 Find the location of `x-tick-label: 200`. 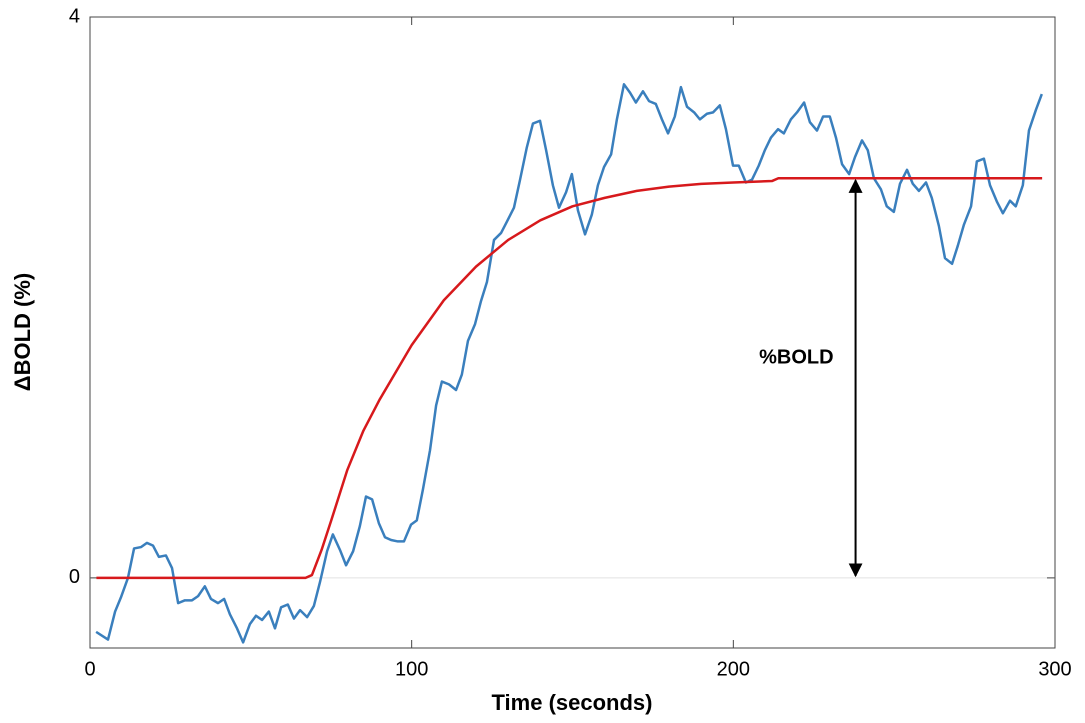

x-tick-label: 200 is located at coordinates (733, 669).